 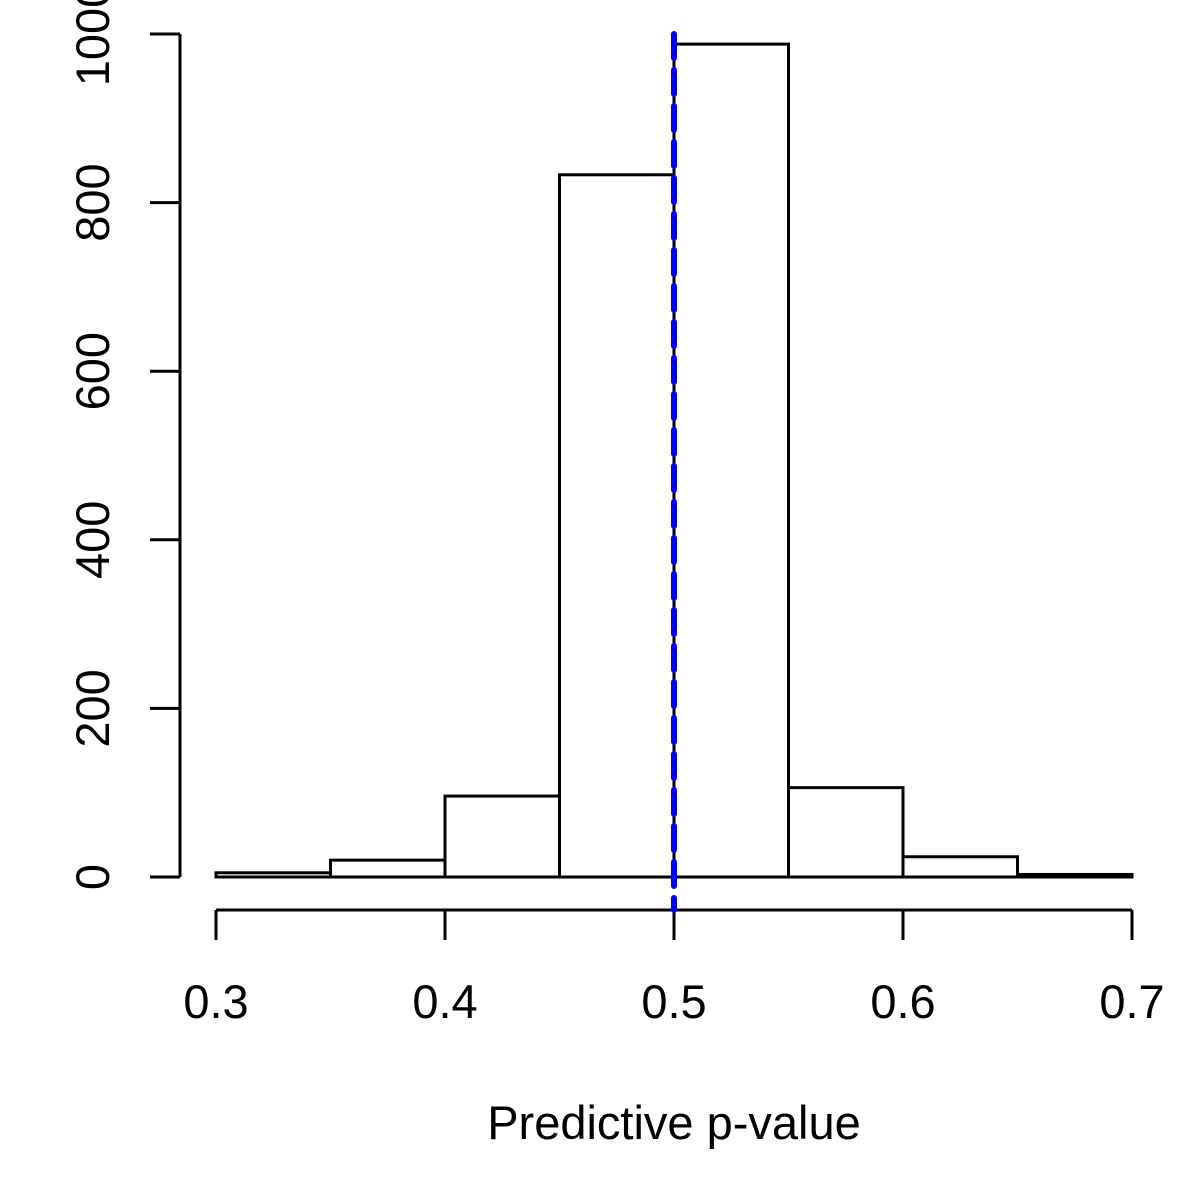 I want to click on y-tick-label-0: 0, so click(x=92, y=877).